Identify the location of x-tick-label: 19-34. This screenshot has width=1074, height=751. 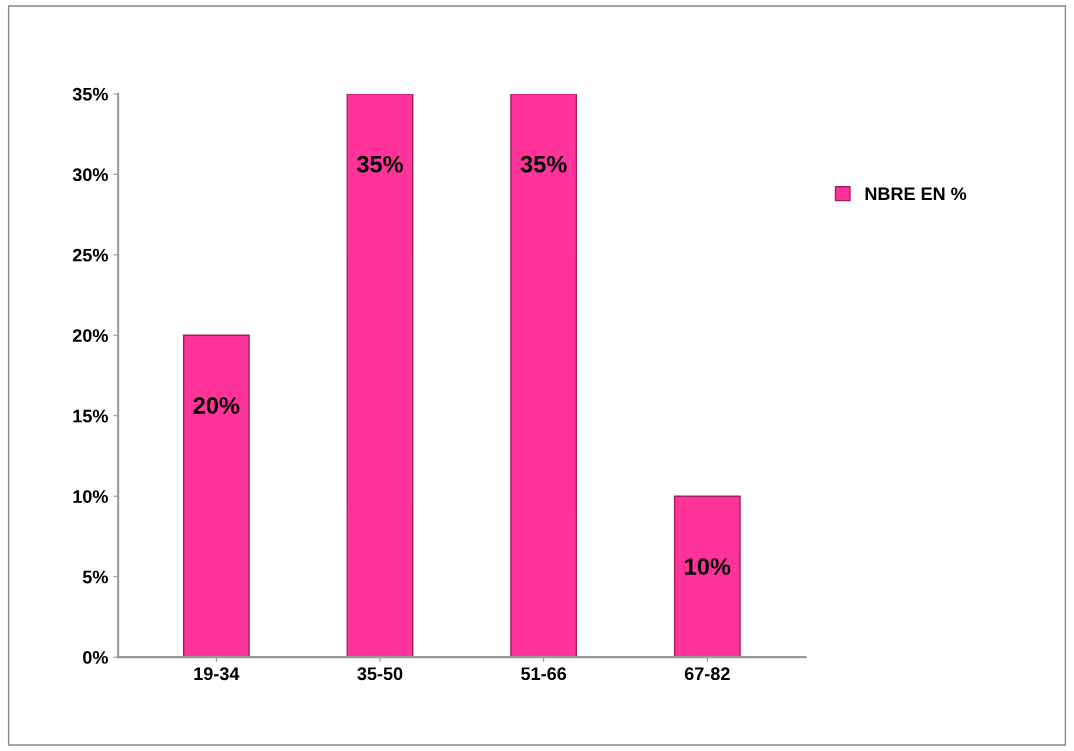
(217, 674).